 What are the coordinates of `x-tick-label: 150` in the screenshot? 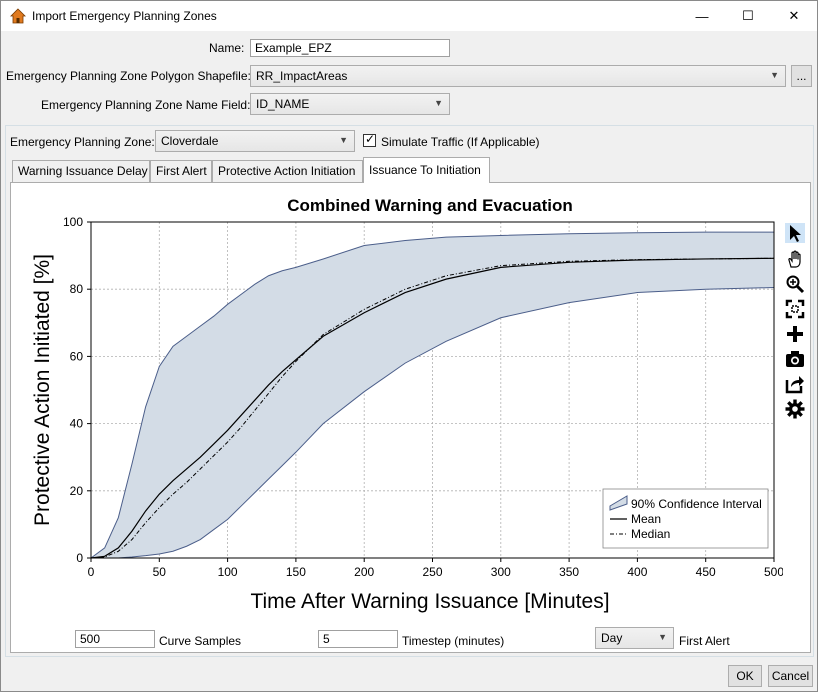 It's located at (296, 572).